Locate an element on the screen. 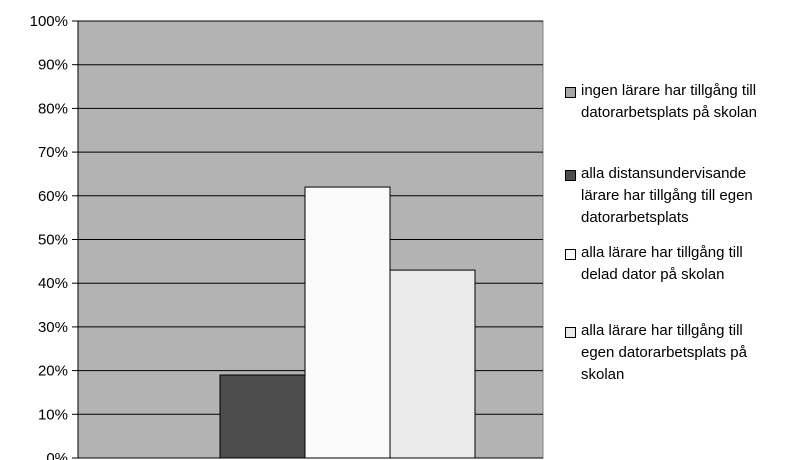 This screenshot has width=801, height=460. y-tick-label: 30% is located at coordinates (53, 327).